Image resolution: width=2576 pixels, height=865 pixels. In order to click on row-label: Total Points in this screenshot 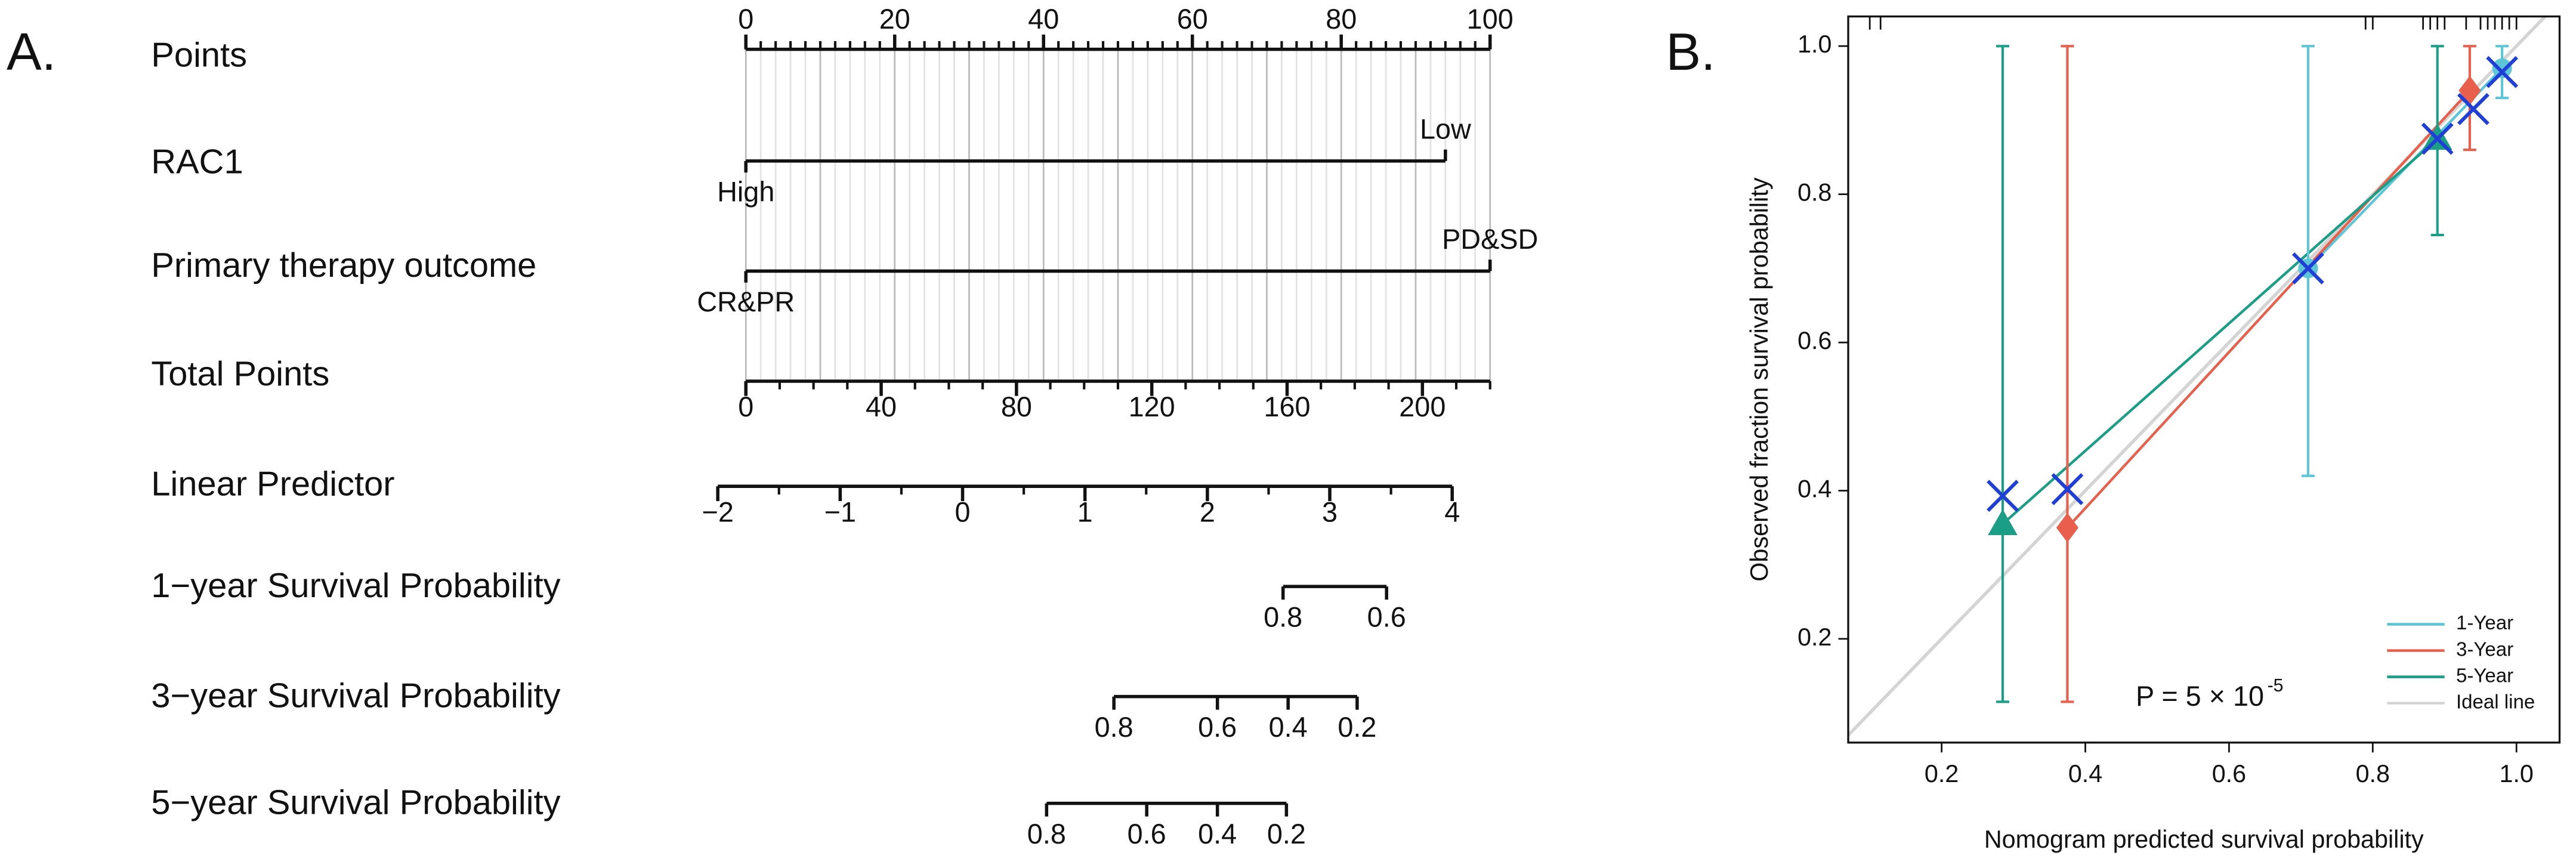, I will do `click(240, 374)`.